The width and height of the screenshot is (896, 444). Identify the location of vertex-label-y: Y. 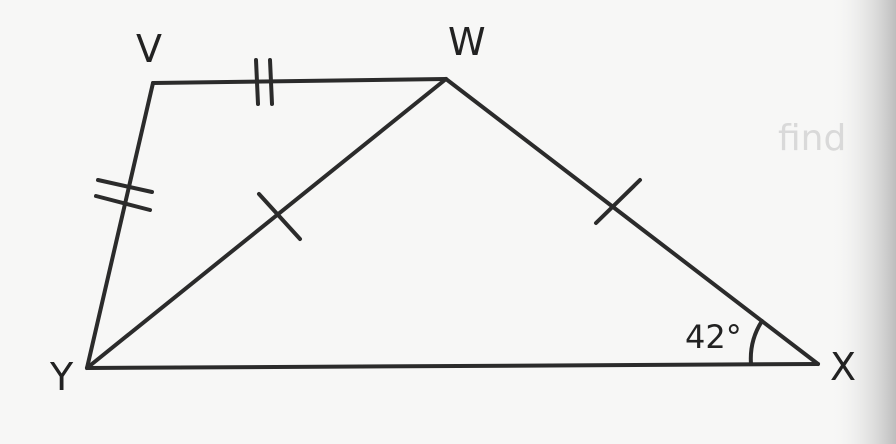
(61, 377).